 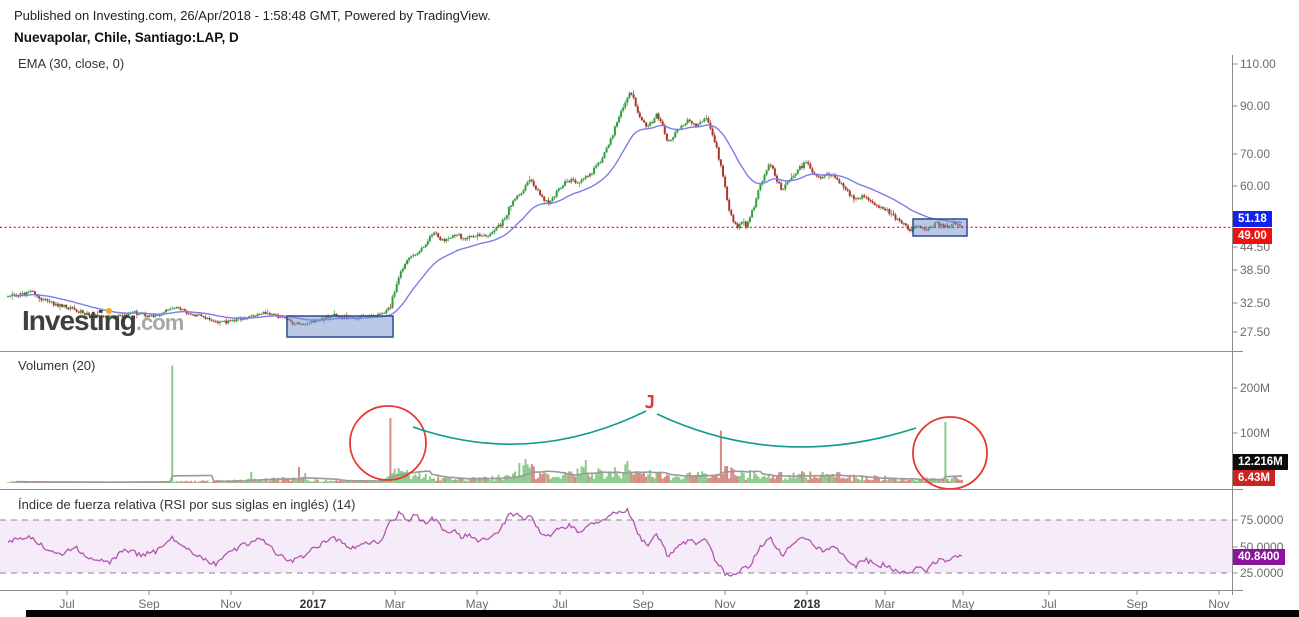 What do you see at coordinates (650, 402) in the screenshot?
I see `j-annotation-label: J` at bounding box center [650, 402].